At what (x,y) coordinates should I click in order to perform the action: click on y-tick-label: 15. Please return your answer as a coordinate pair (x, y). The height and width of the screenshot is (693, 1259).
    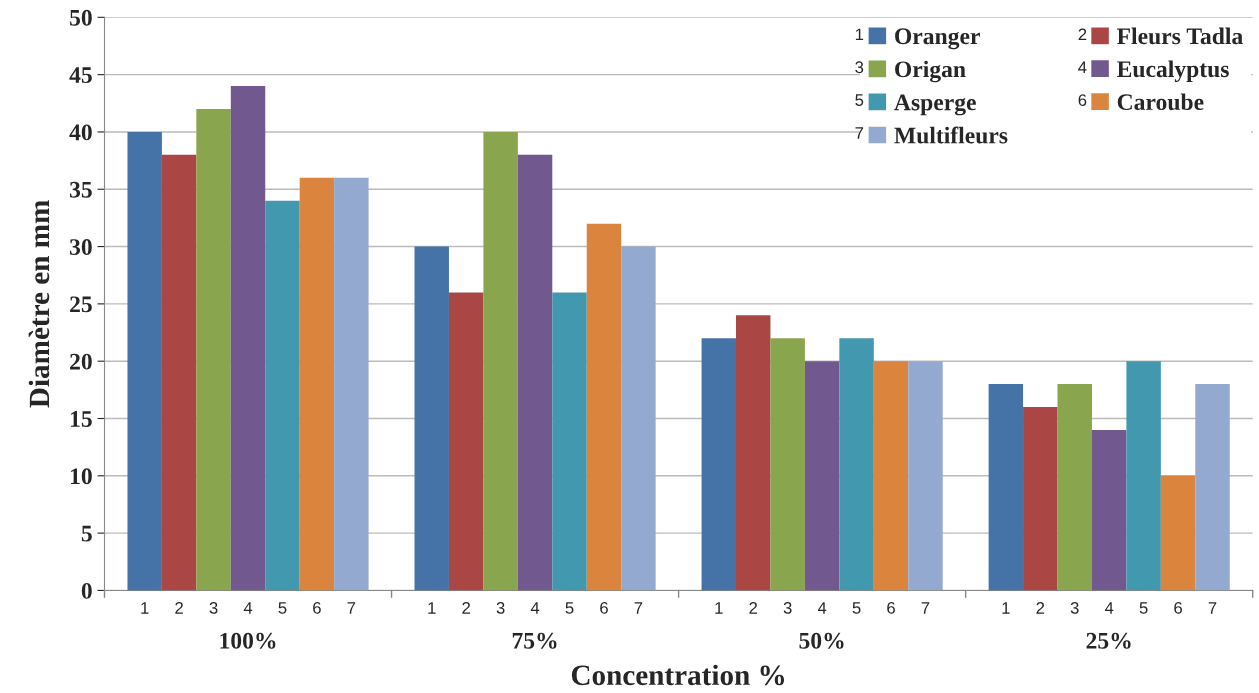
    Looking at the image, I should click on (81, 419).